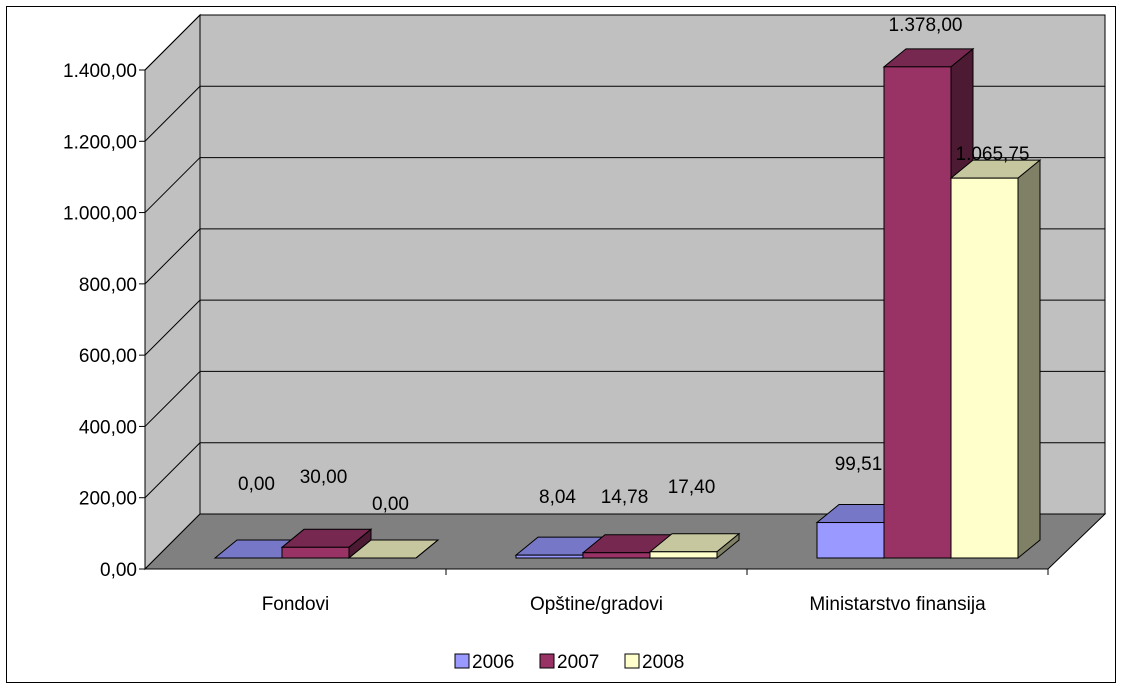 Image resolution: width=1123 pixels, height=689 pixels. I want to click on data-label: 8,04, so click(557, 497).